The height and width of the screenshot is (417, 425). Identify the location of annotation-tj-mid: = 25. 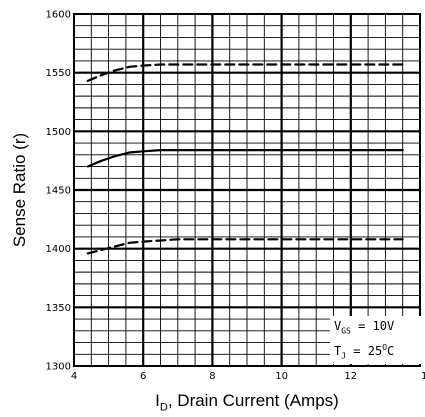
(364, 351).